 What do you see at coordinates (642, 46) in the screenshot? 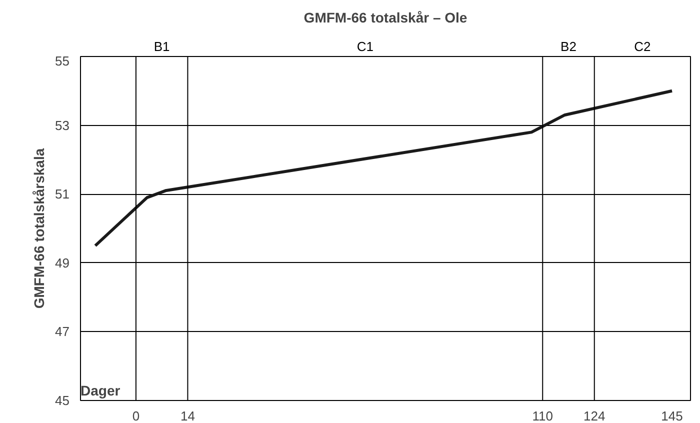
I see `text: C2` at bounding box center [642, 46].